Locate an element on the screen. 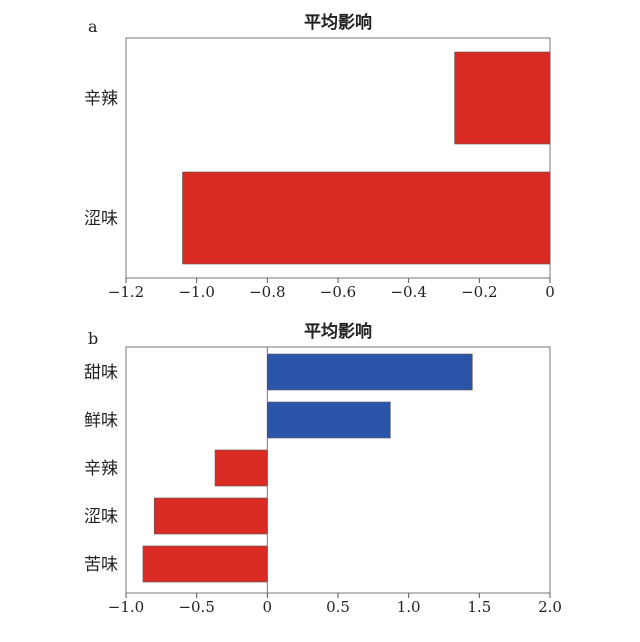 The height and width of the screenshot is (642, 640). x-tick-label: −1.2 is located at coordinates (126, 292).